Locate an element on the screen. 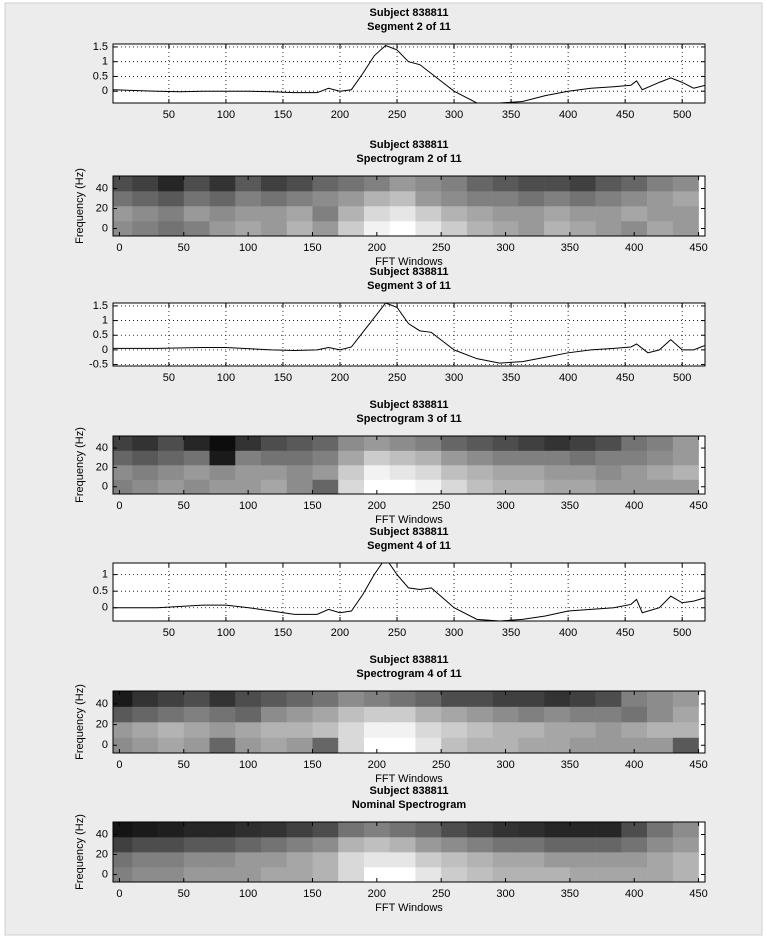 This screenshot has width=767, height=941. y-tick-label: -0.5 is located at coordinates (98, 364).